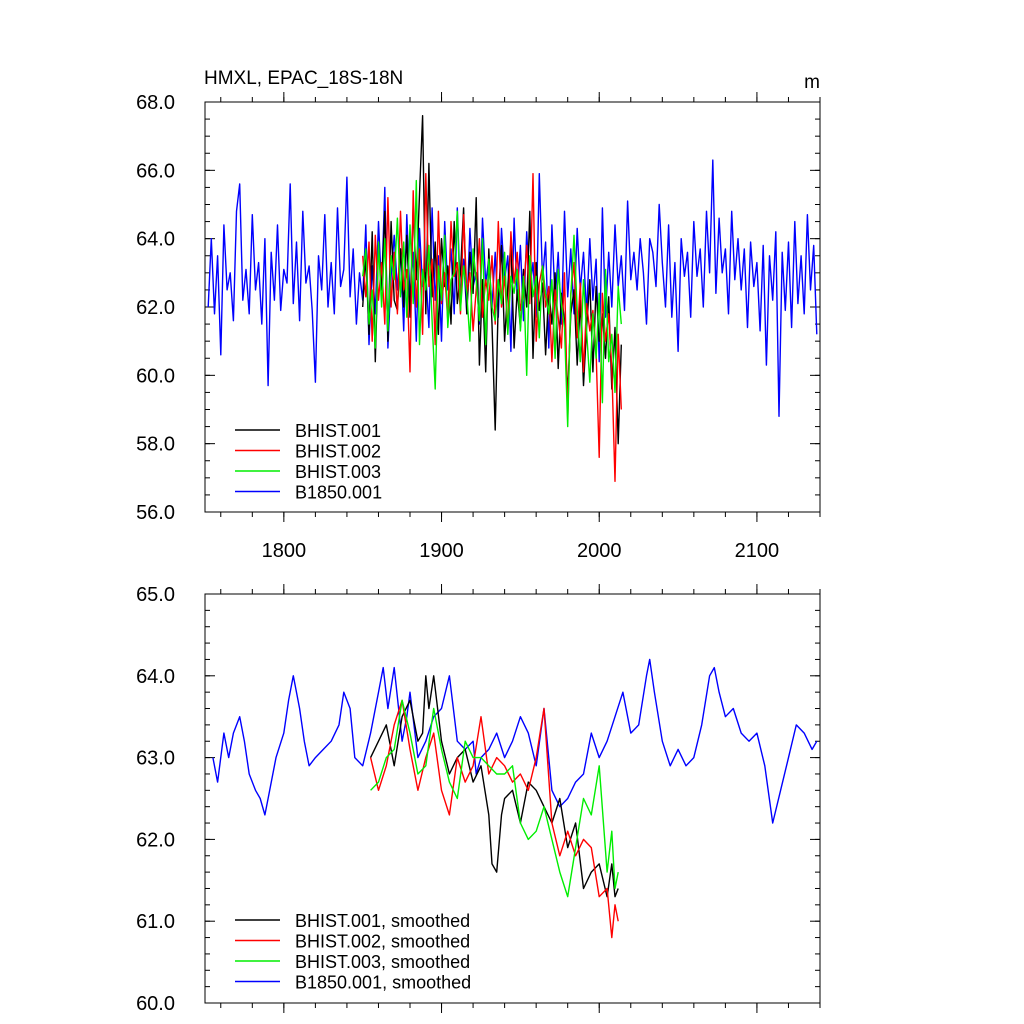 The height and width of the screenshot is (1024, 1024). Describe the element at coordinates (599, 551) in the screenshot. I see `x-tick-label: 2000` at that location.